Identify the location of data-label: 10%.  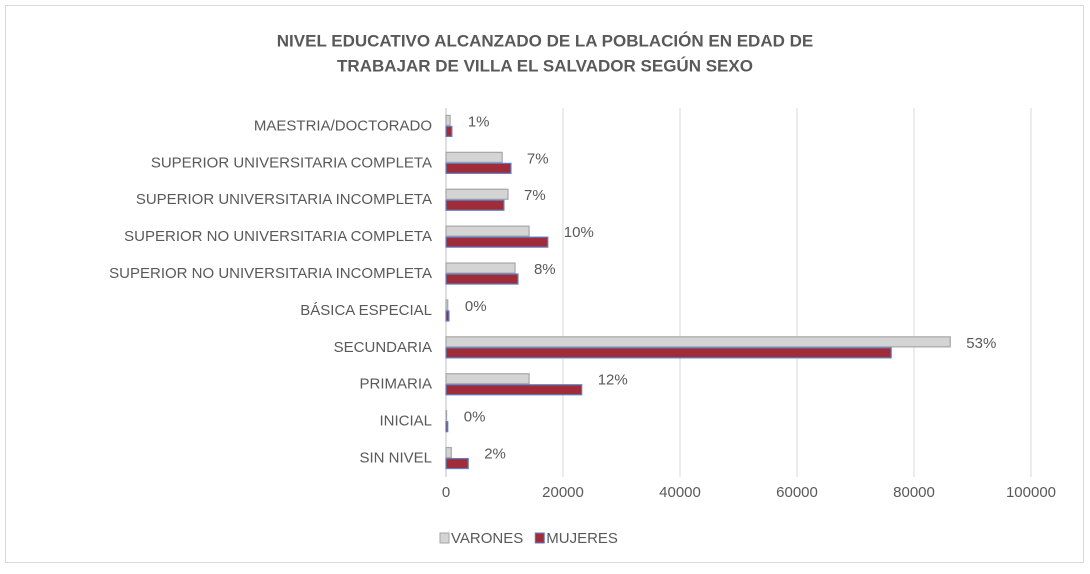
(579, 232).